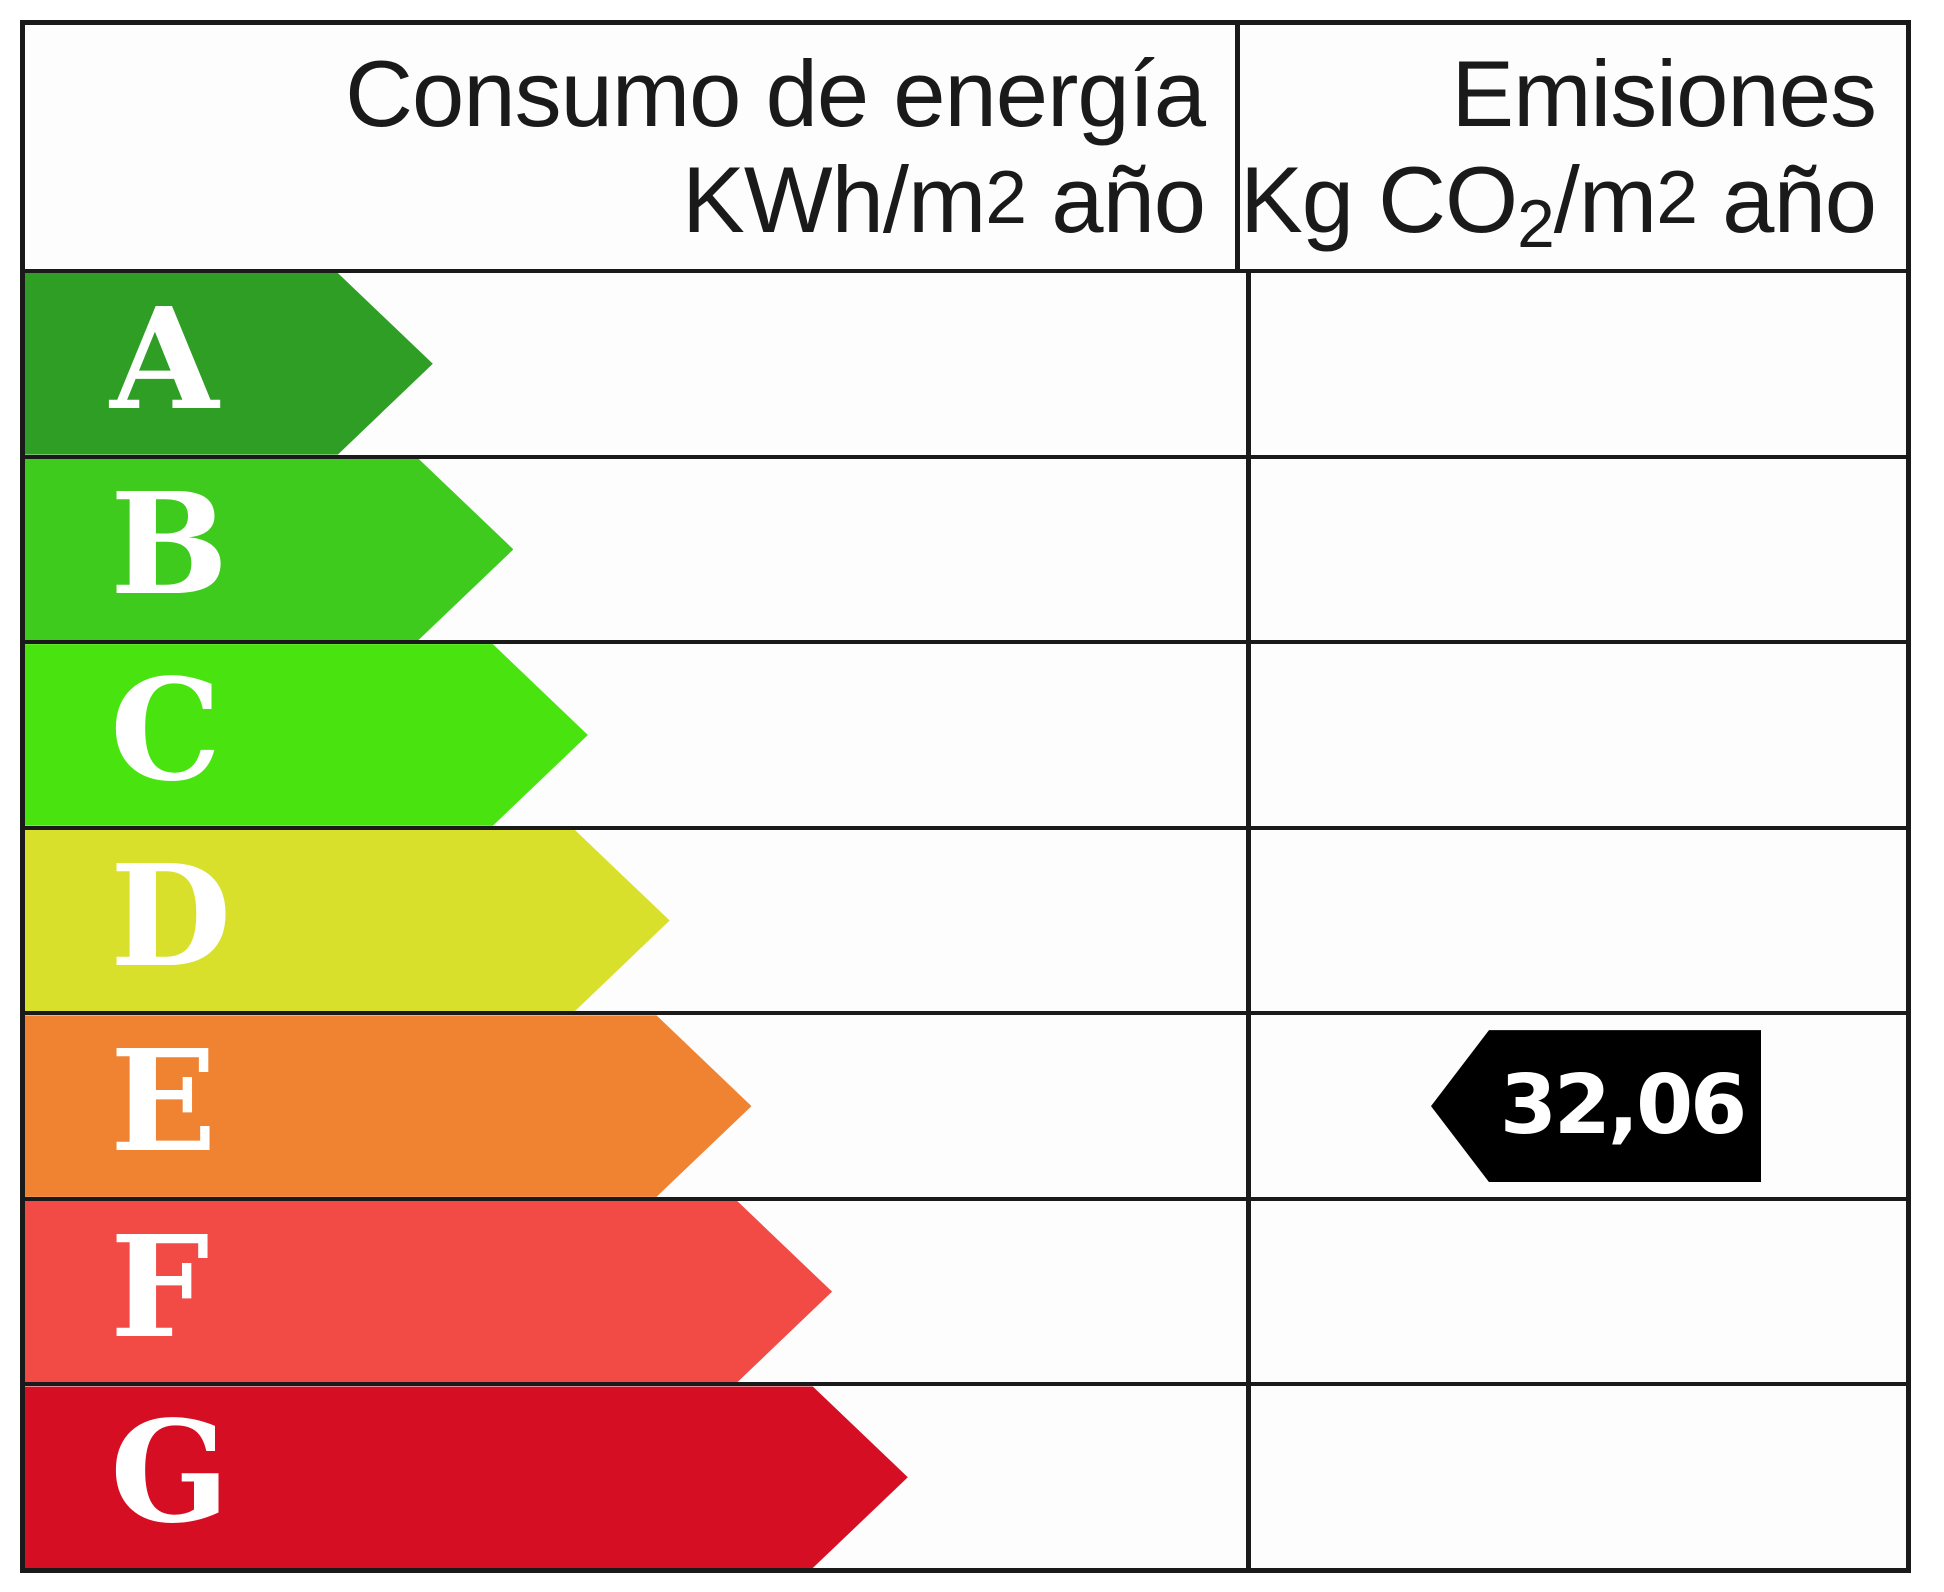 The height and width of the screenshot is (1592, 1944). I want to click on rating-band-c-arrow: C, so click(306, 735).